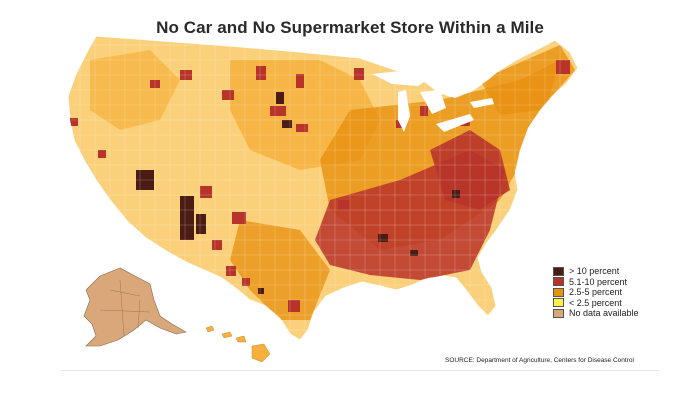 The height and width of the screenshot is (418, 700). I want to click on legend-swatch-gt10, so click(558, 271).